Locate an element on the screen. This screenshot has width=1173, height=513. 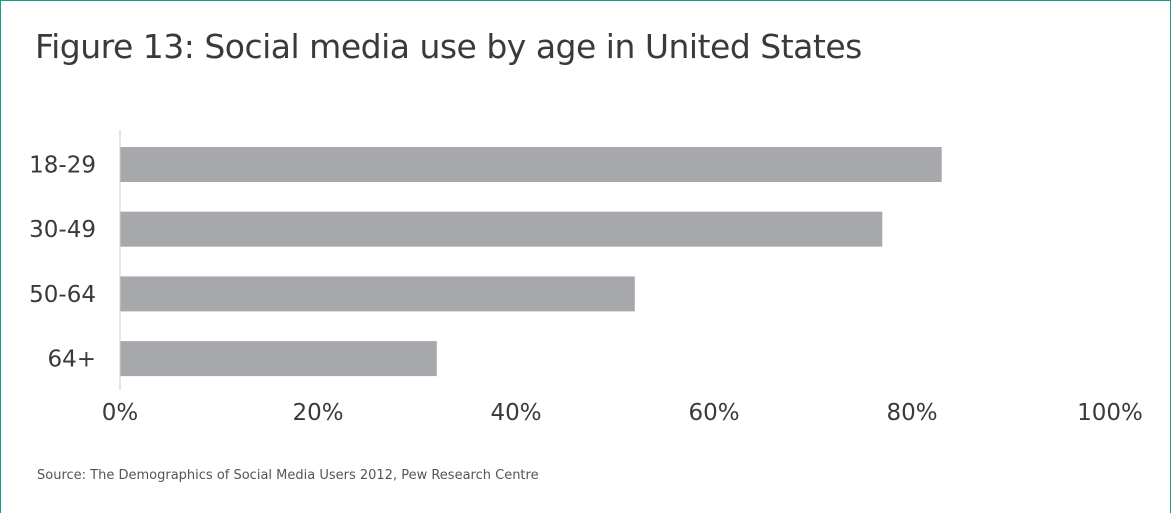
x-tick-label-80: 80% is located at coordinates (911, 413).